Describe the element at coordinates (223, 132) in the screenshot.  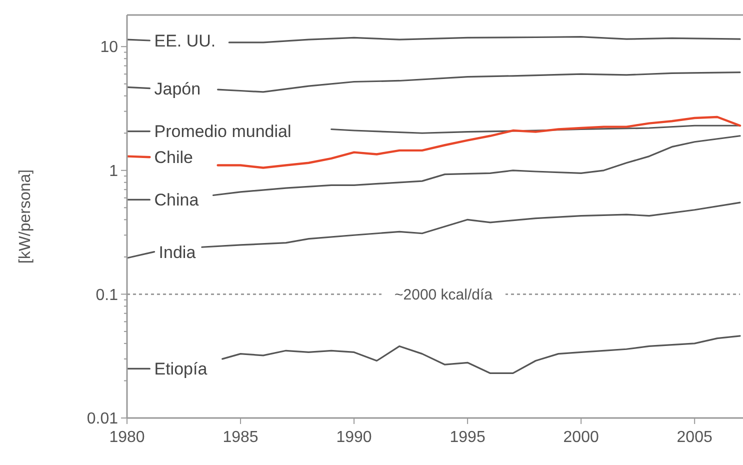
I see `series-label: Promedio mundial` at that location.